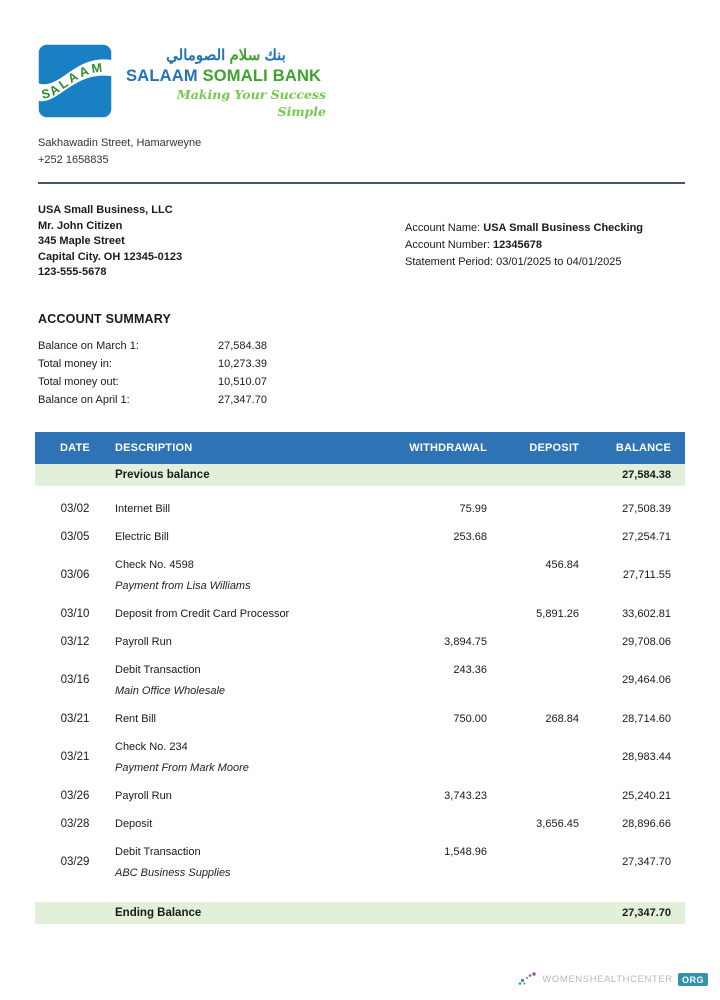 The image size is (720, 1000). What do you see at coordinates (545, 245) in the screenshot?
I see `account-number-row: Account Number: 12345678` at bounding box center [545, 245].